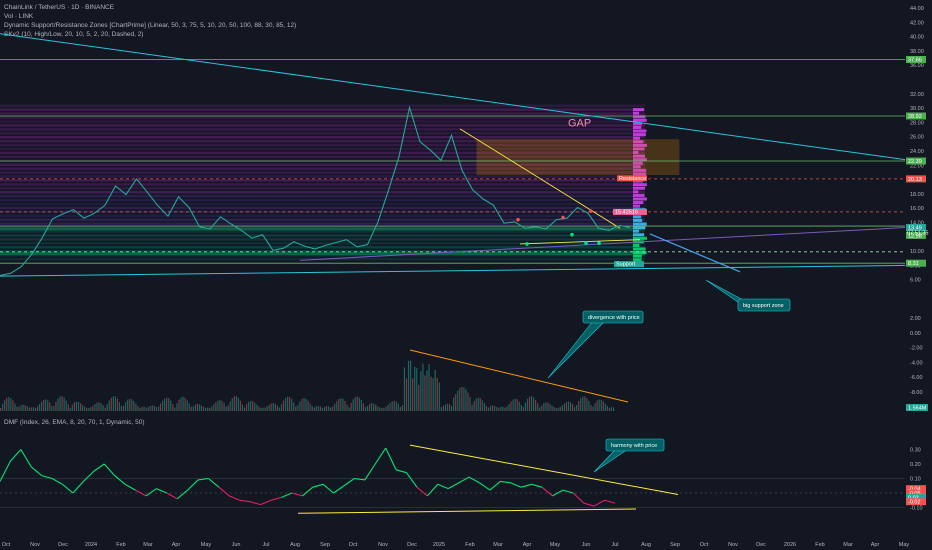 The width and height of the screenshot is (932, 550). Describe the element at coordinates (916, 509) in the screenshot. I see `dmf-tick: -0.10` at that location.